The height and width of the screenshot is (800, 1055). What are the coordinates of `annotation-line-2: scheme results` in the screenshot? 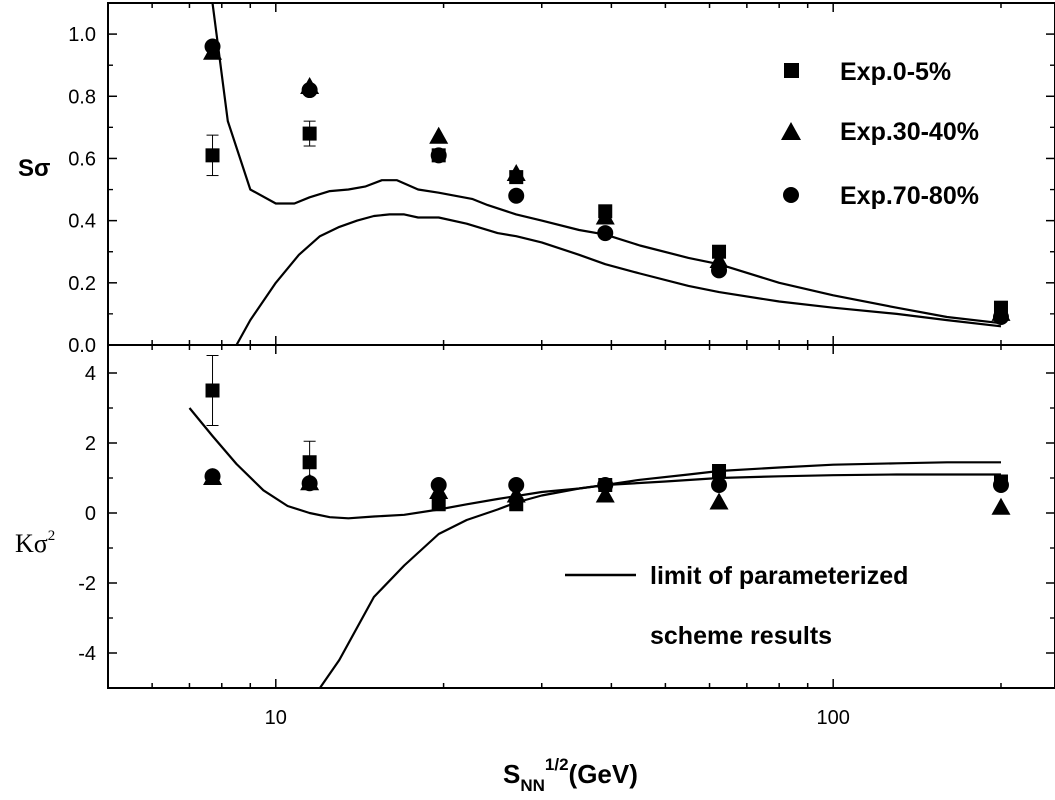 It's located at (741, 636).